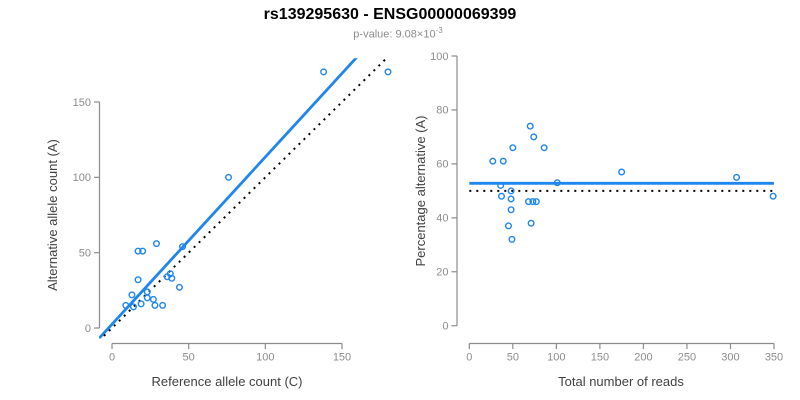 This screenshot has height=400, width=800. I want to click on x-tick-label: 300, so click(730, 358).